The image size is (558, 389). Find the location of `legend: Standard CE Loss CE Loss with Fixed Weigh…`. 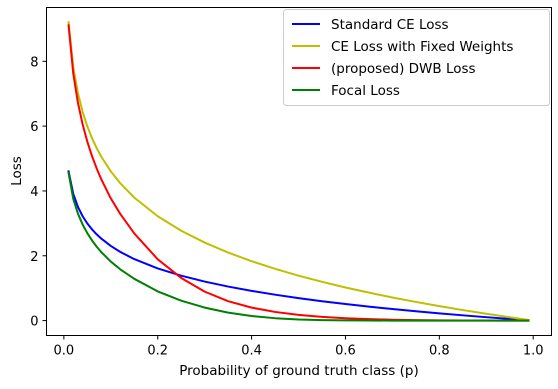

legend: Standard CE Loss CE Loss with Fixed Weigh… is located at coordinates (416, 57).